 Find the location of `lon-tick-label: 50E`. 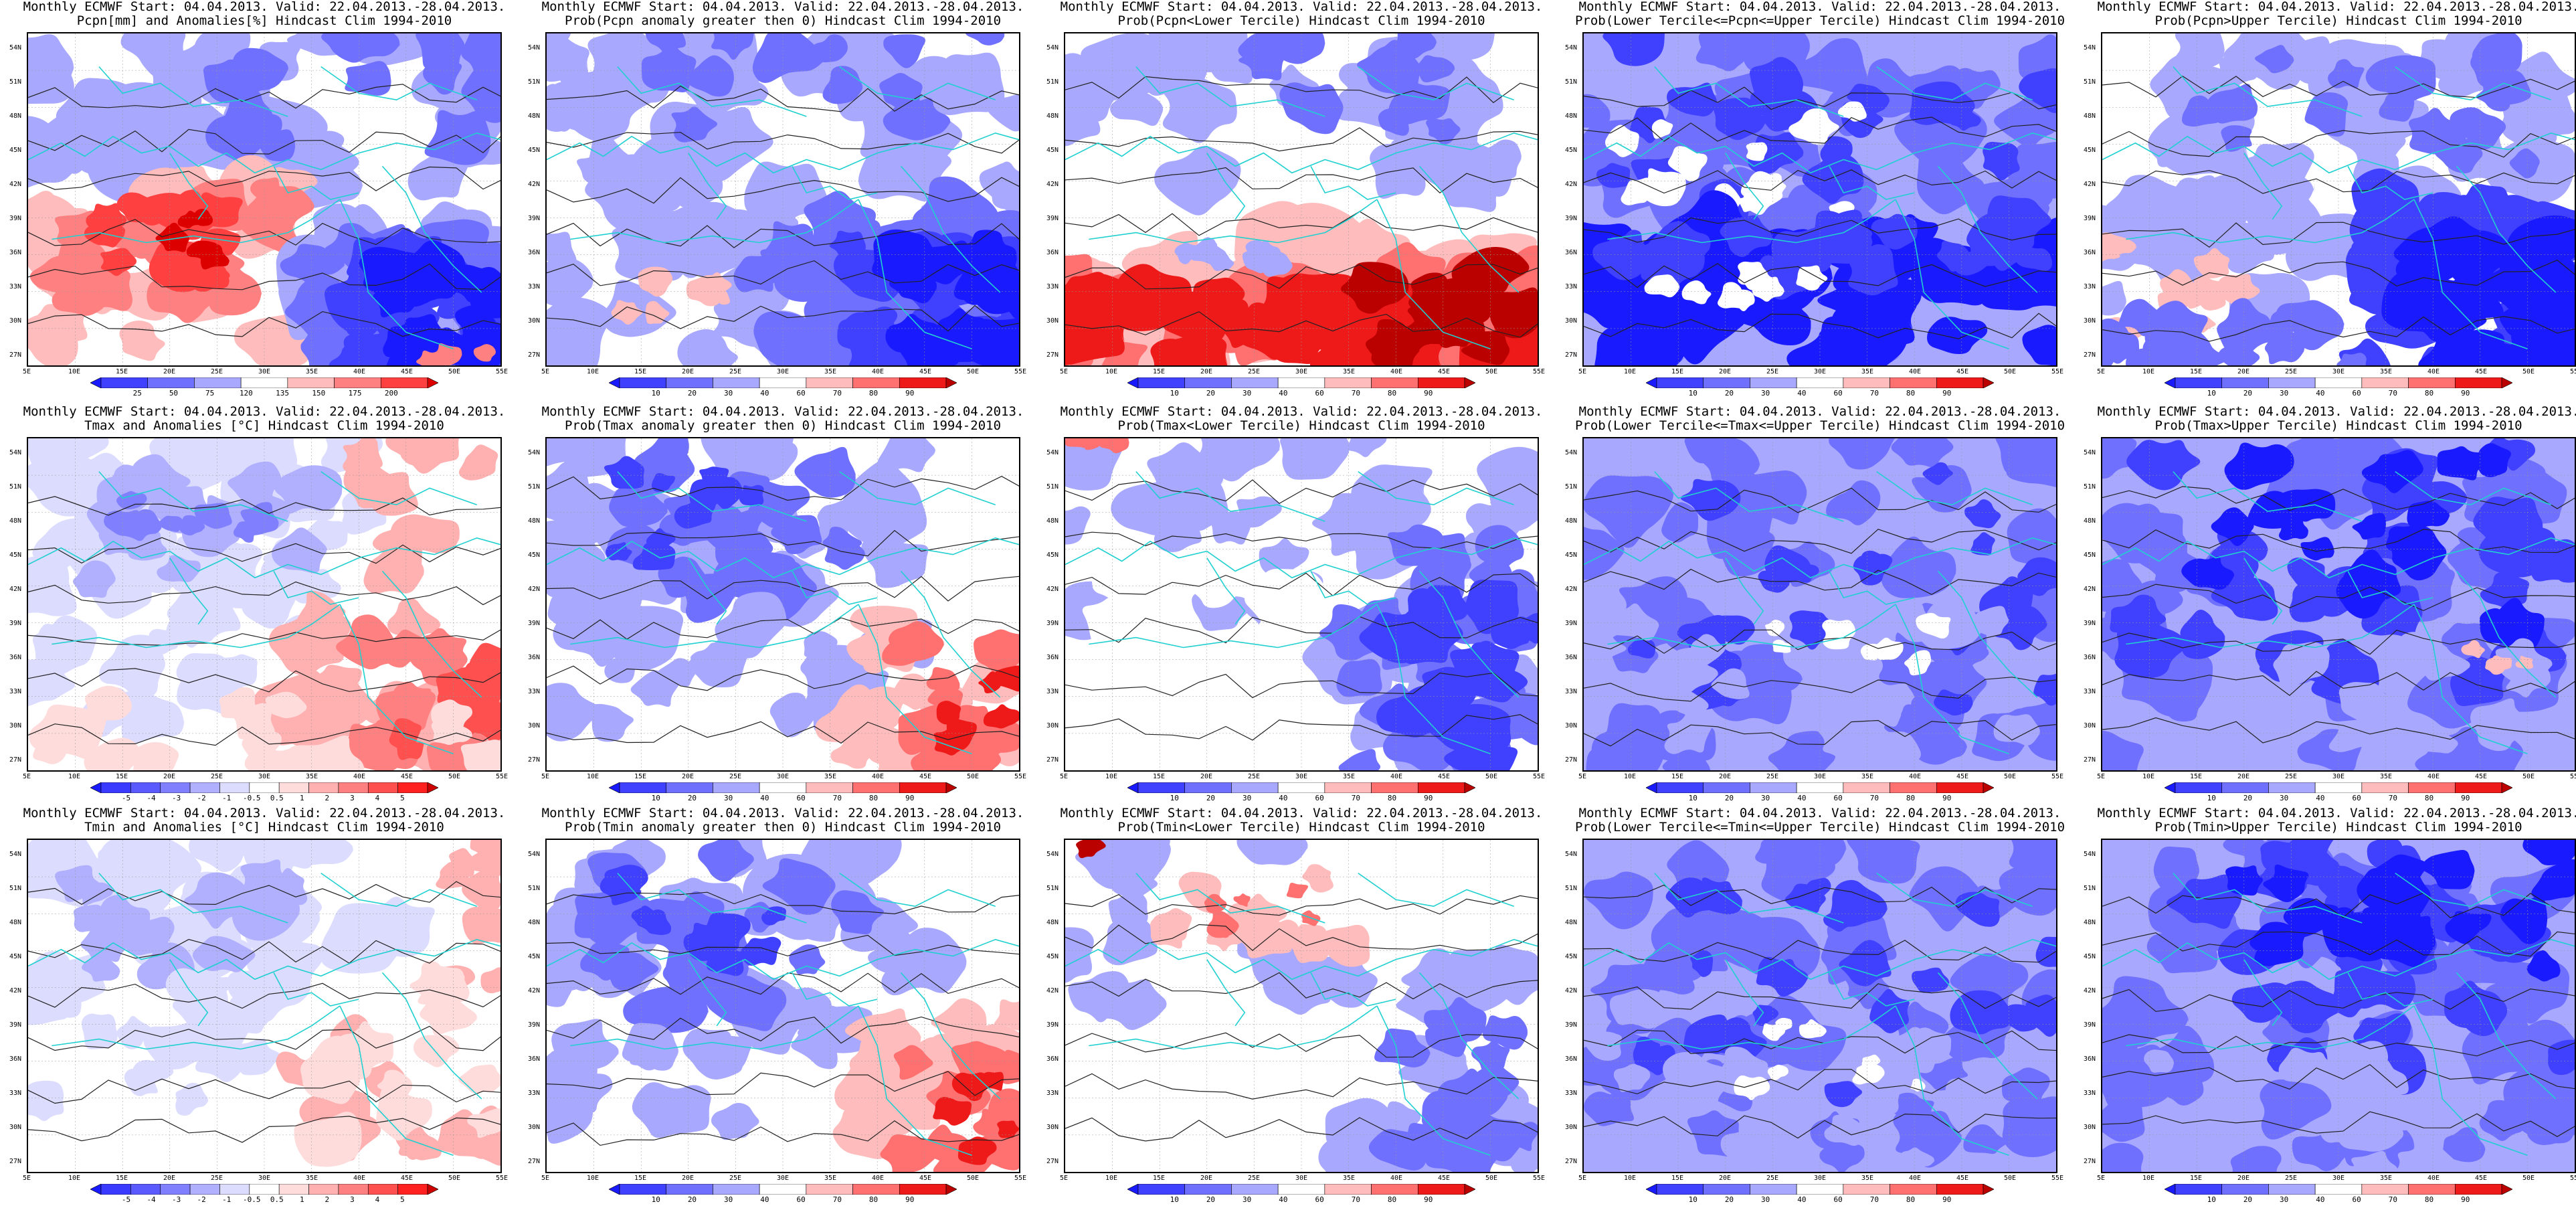

lon-tick-label: 50E is located at coordinates (1491, 371).